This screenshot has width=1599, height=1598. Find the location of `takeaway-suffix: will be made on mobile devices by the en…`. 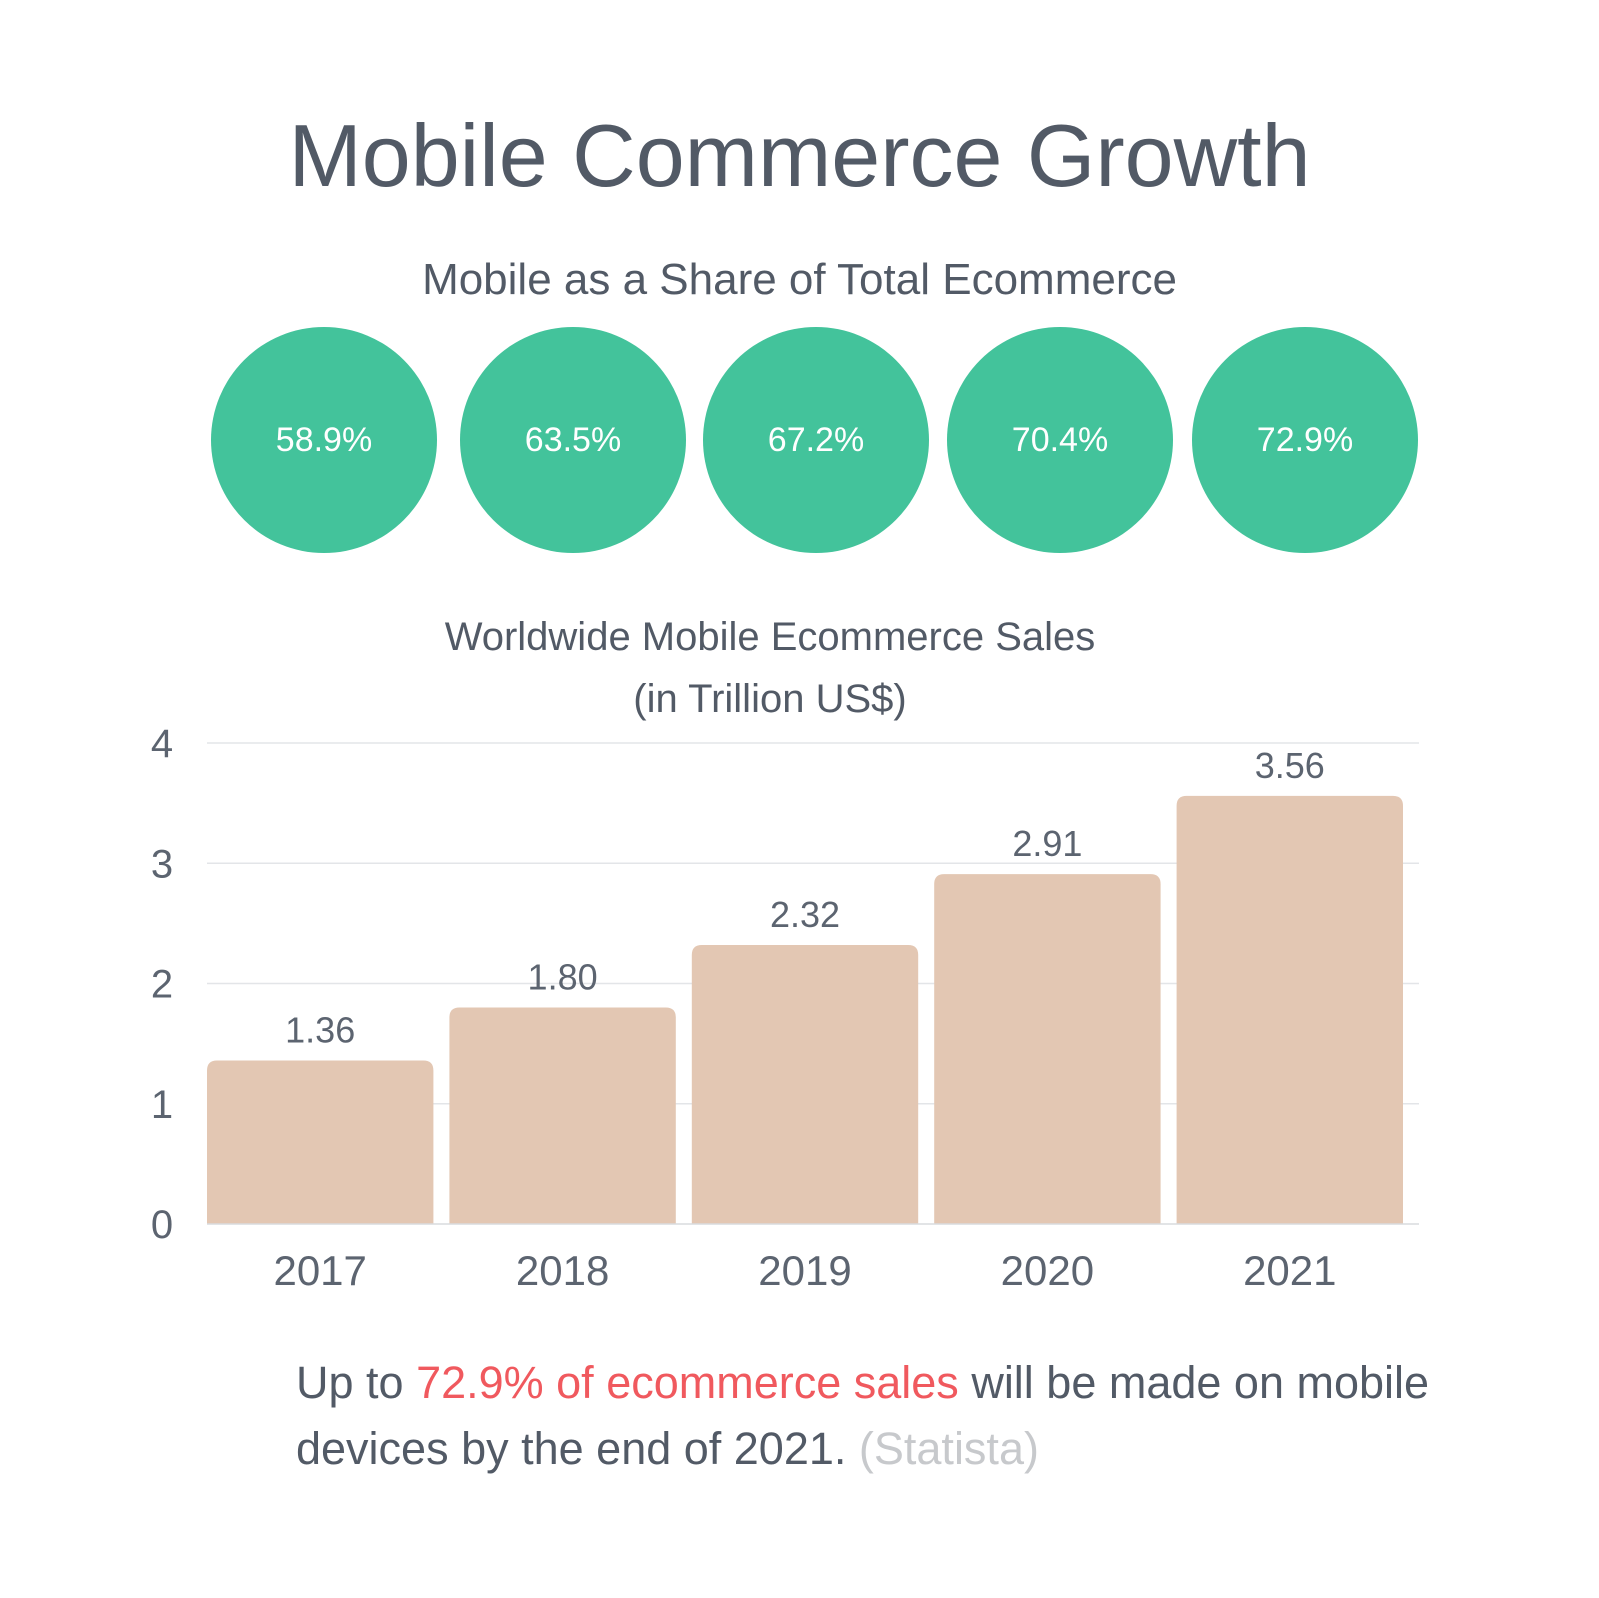

takeaway-suffix: will be made on mobile devices by the en… is located at coordinates (863, 1415).